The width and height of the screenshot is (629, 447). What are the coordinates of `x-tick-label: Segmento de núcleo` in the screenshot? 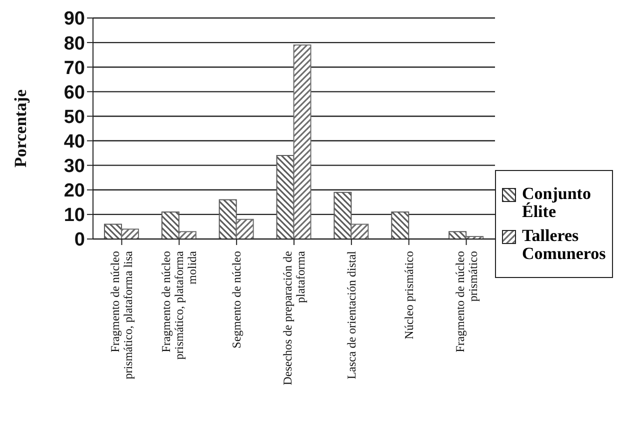 It's located at (237, 299).